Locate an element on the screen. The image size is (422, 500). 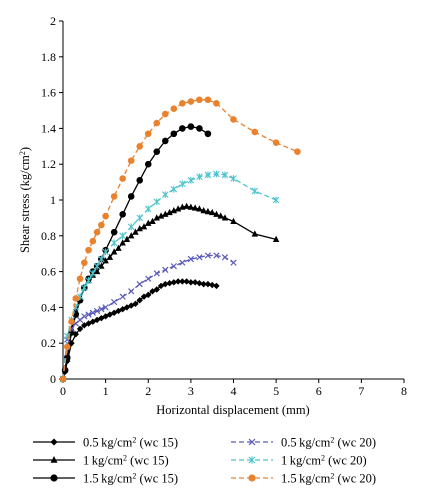
legend-item-6: 1.5 kg/cm2 (wc 20) is located at coordinates (303, 478).